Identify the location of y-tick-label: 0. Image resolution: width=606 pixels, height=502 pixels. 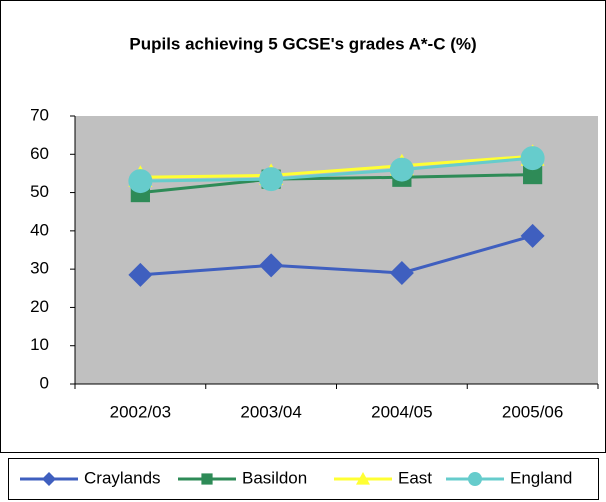
(44, 382).